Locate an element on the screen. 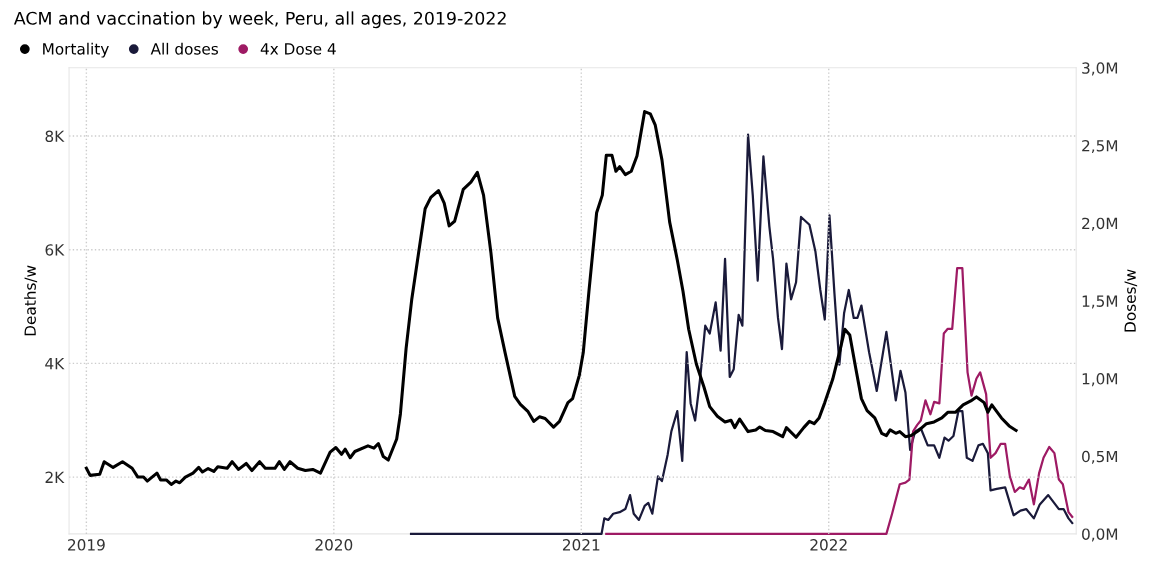  y2-tick-label: 1,5M is located at coordinates (1100, 302).